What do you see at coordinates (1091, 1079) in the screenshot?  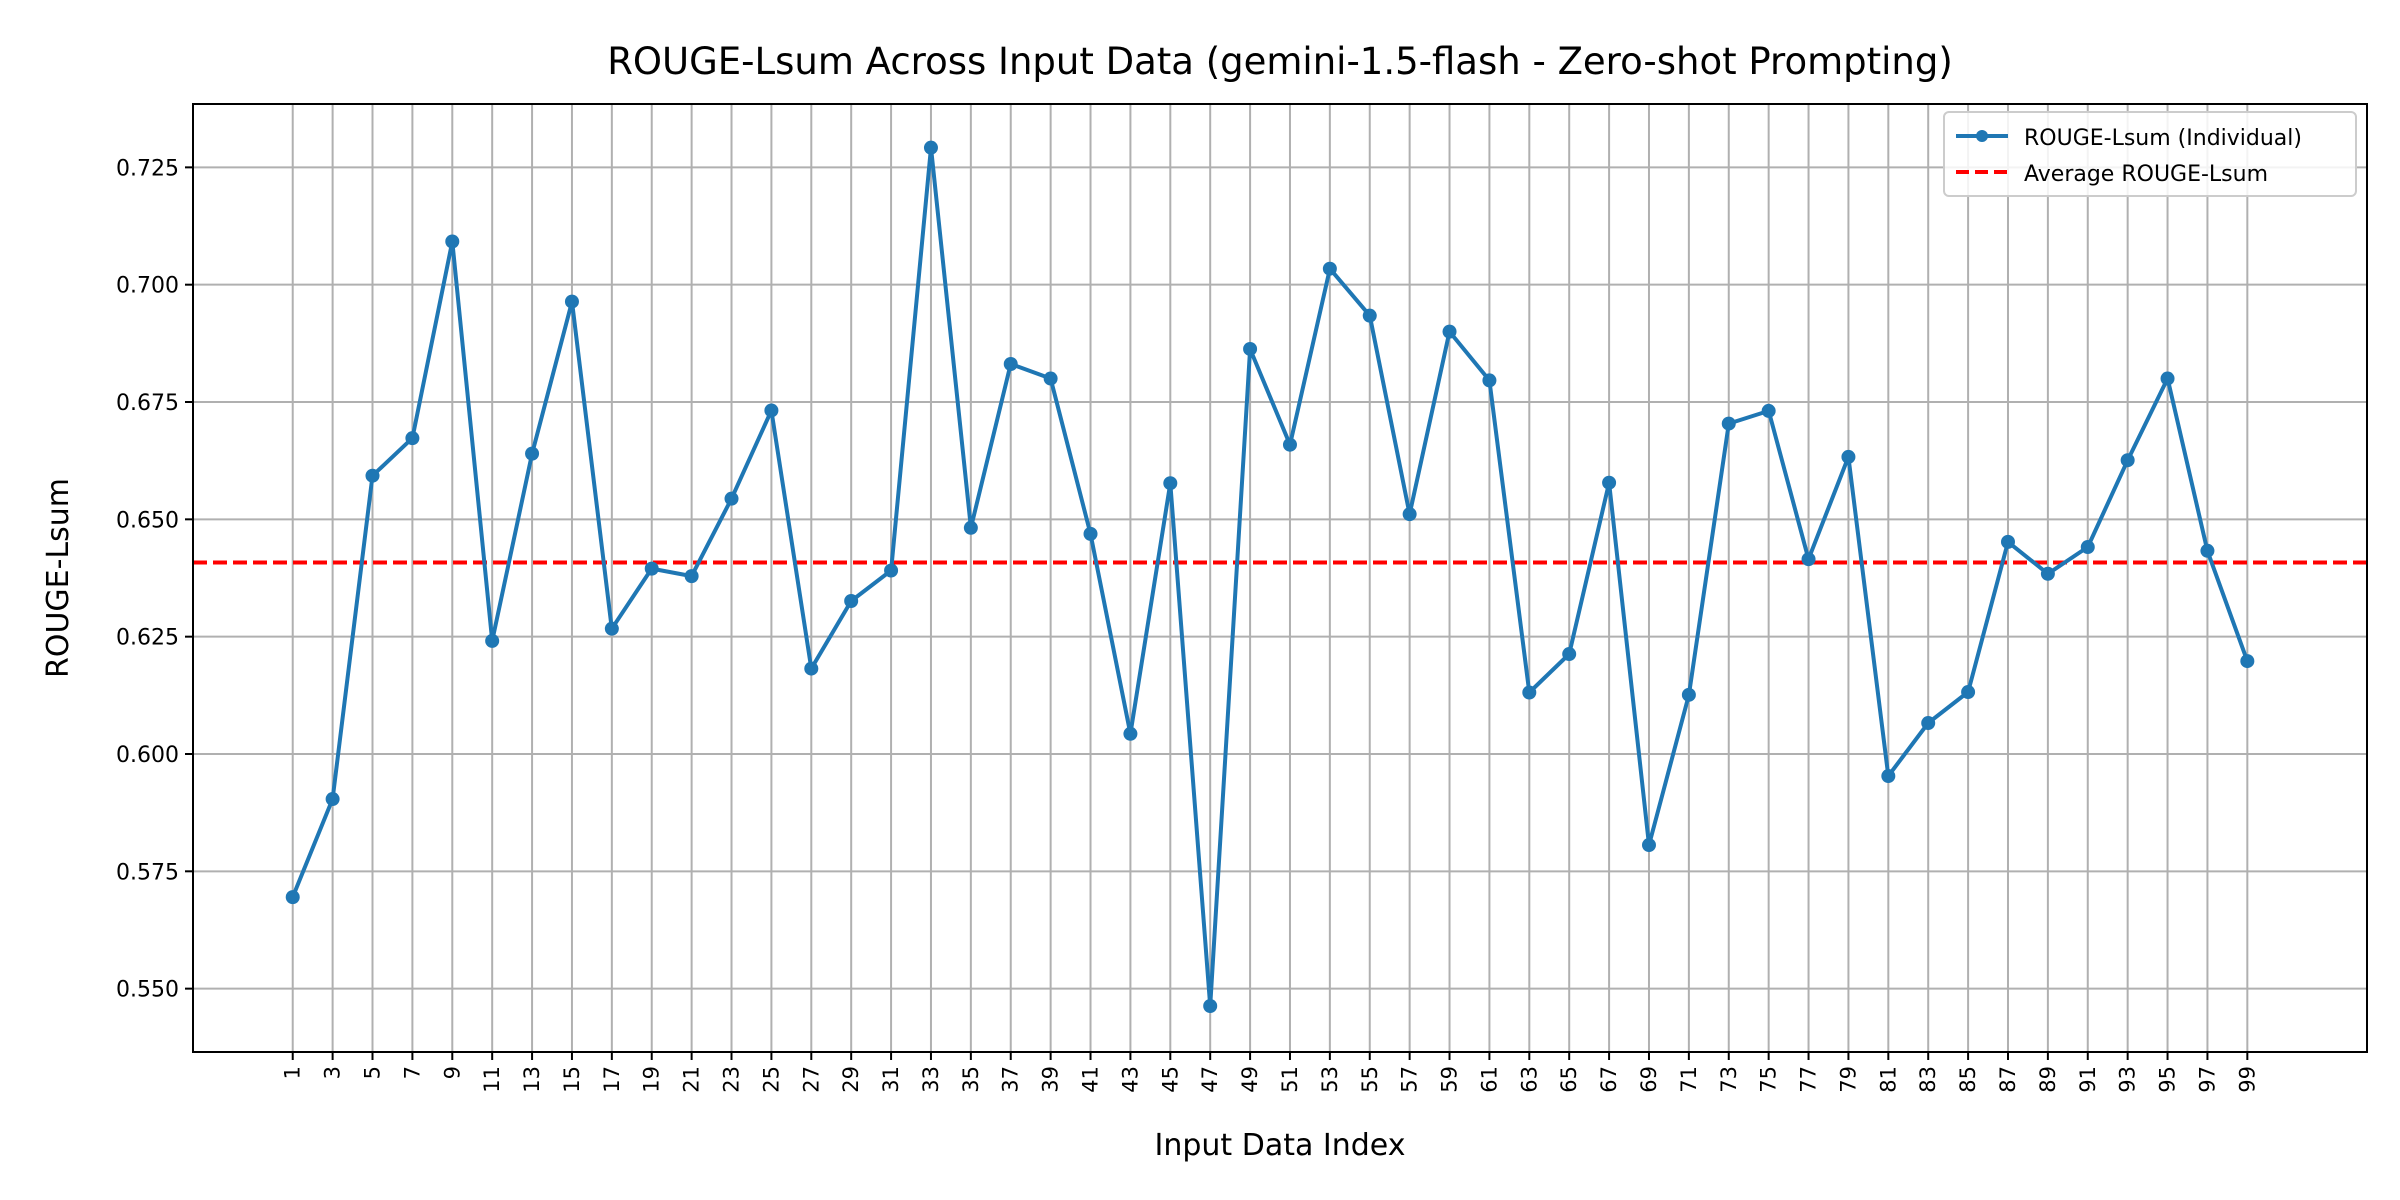 I see `x-tick-label: 41` at bounding box center [1091, 1079].